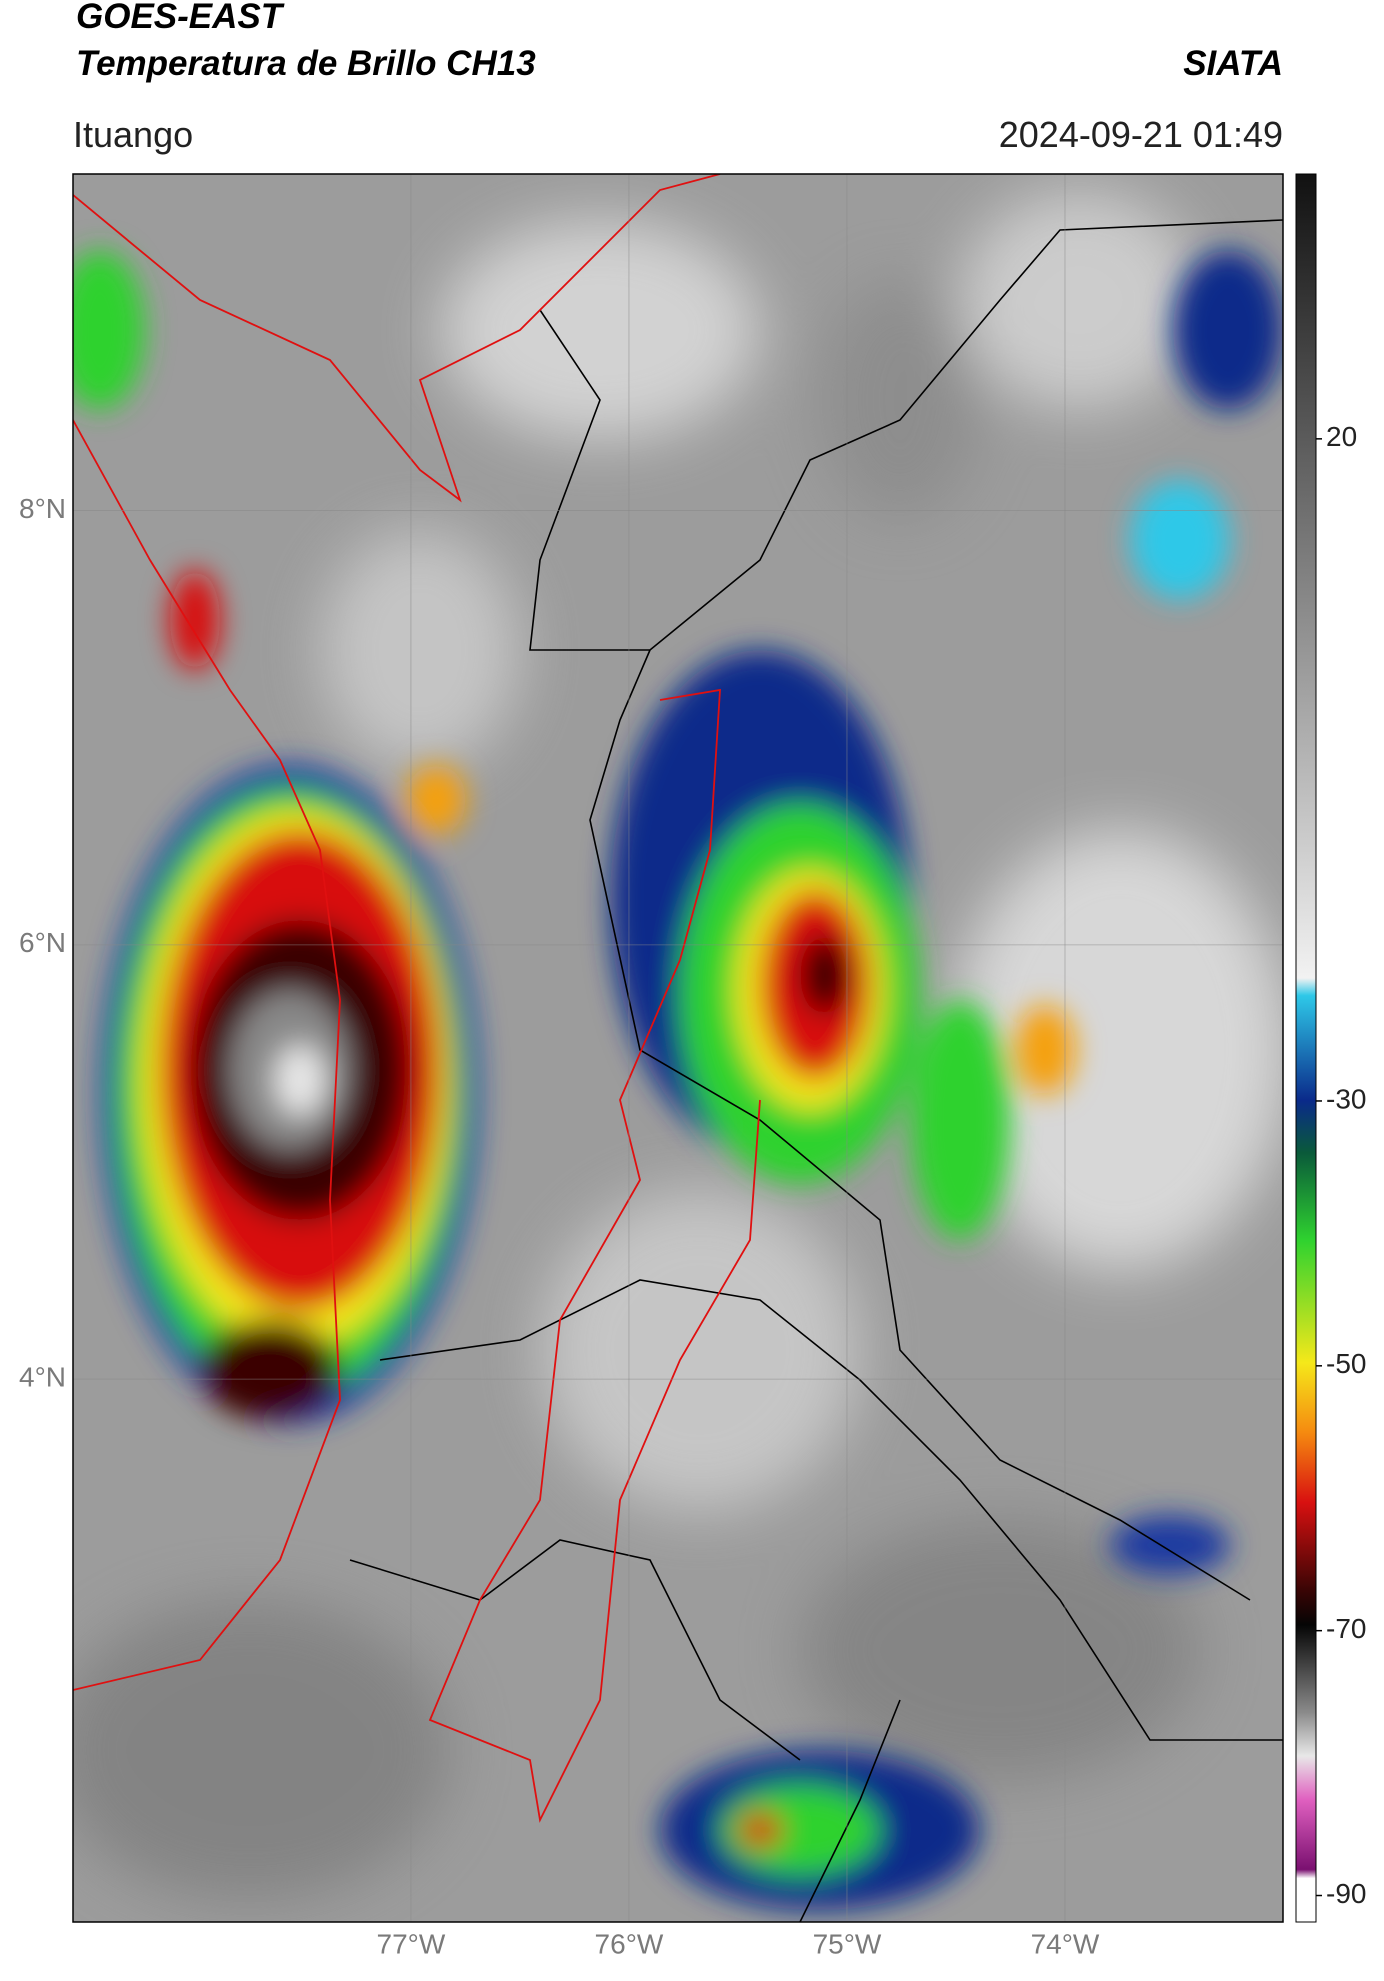 This screenshot has width=1384, height=1981. I want to click on title-line1: GOES-EAST, so click(180, 18).